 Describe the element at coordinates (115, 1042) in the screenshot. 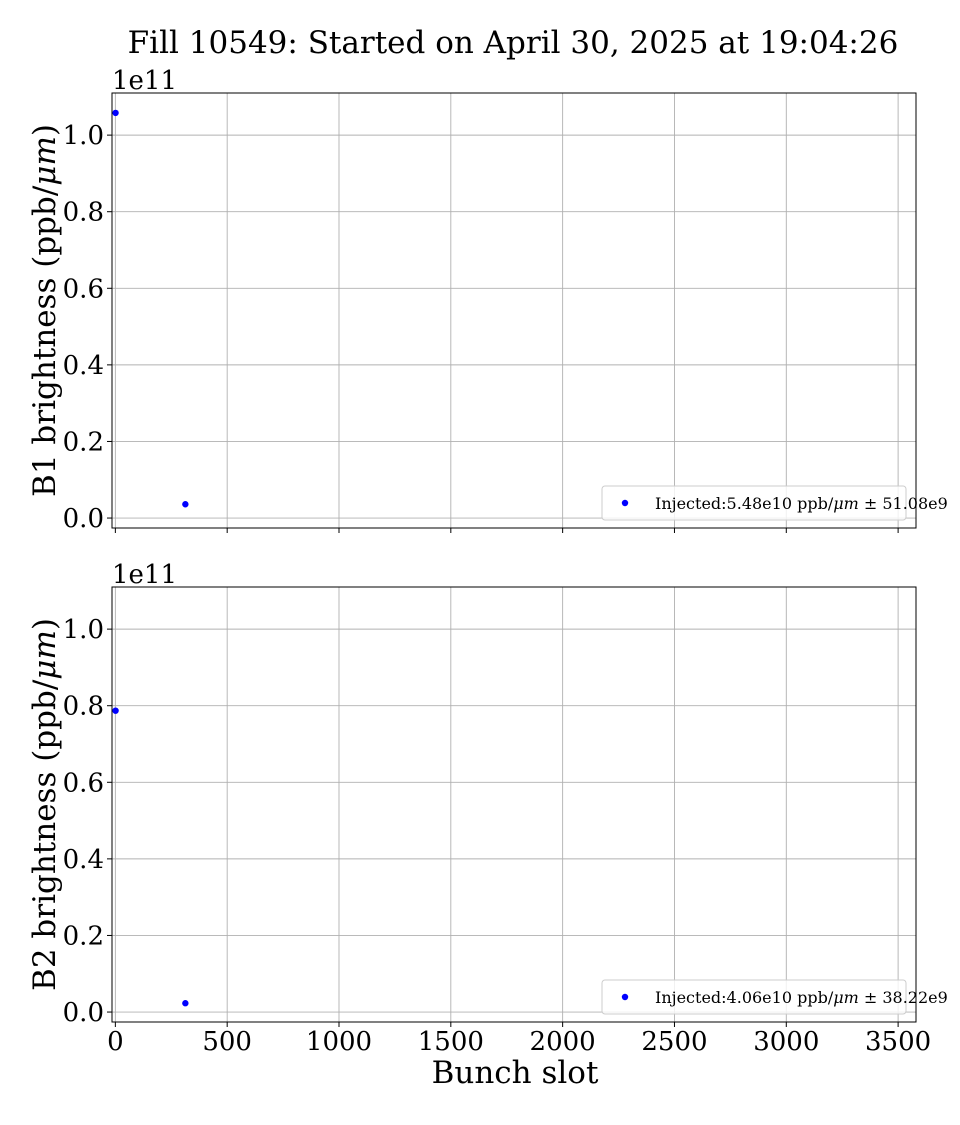

I see `x-tick-label: 0` at that location.